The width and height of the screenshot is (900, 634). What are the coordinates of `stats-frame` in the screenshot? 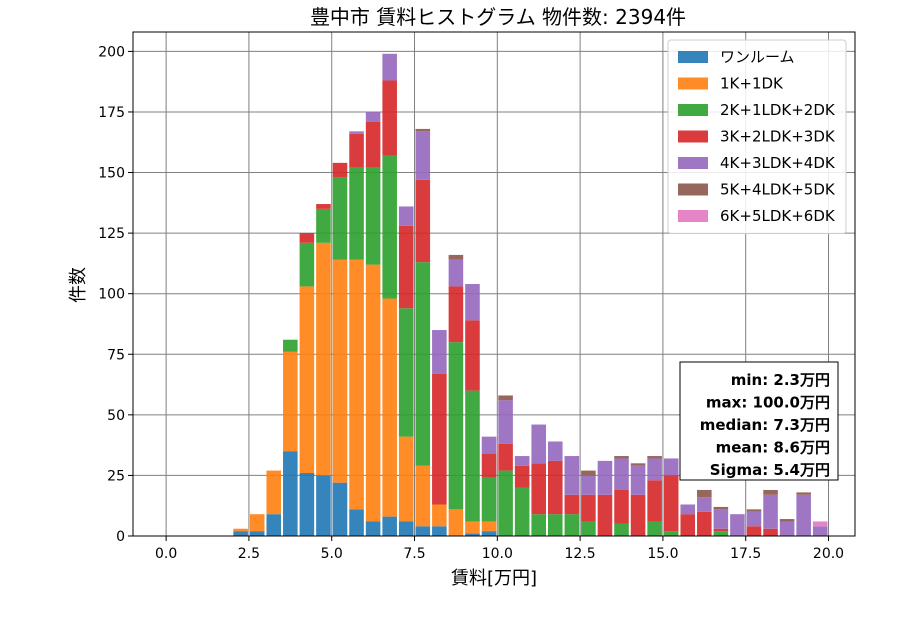 It's located at (759, 421).